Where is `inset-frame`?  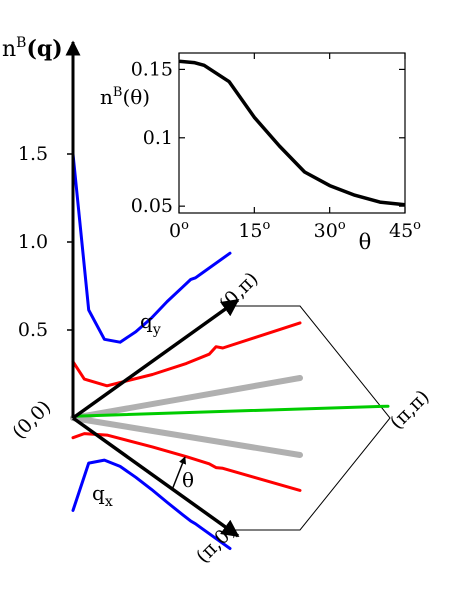 inset-frame is located at coordinates (292, 133).